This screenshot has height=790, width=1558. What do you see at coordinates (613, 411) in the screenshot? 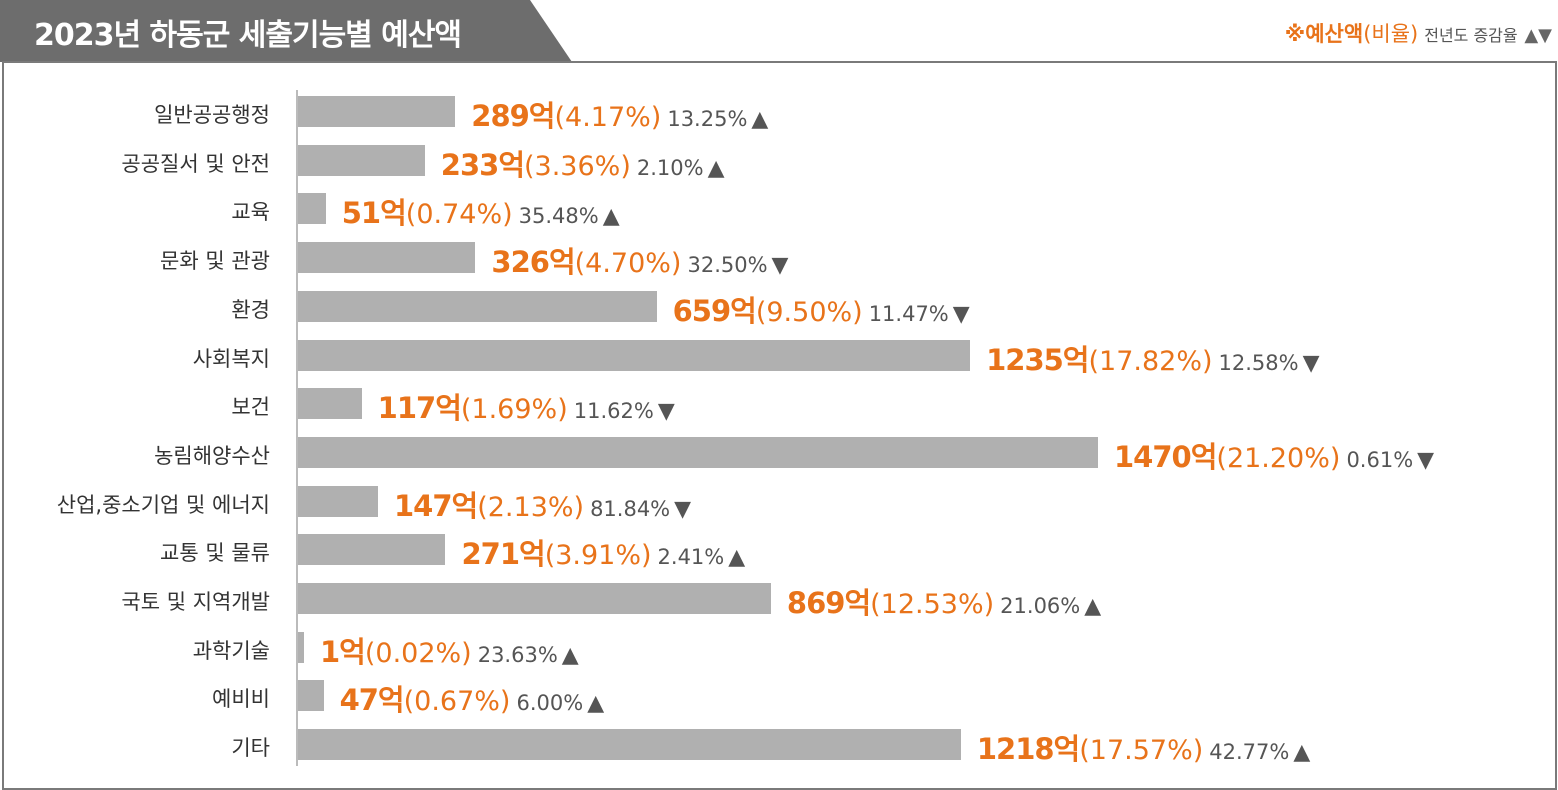
I see `change-label: 11.62%` at bounding box center [613, 411].